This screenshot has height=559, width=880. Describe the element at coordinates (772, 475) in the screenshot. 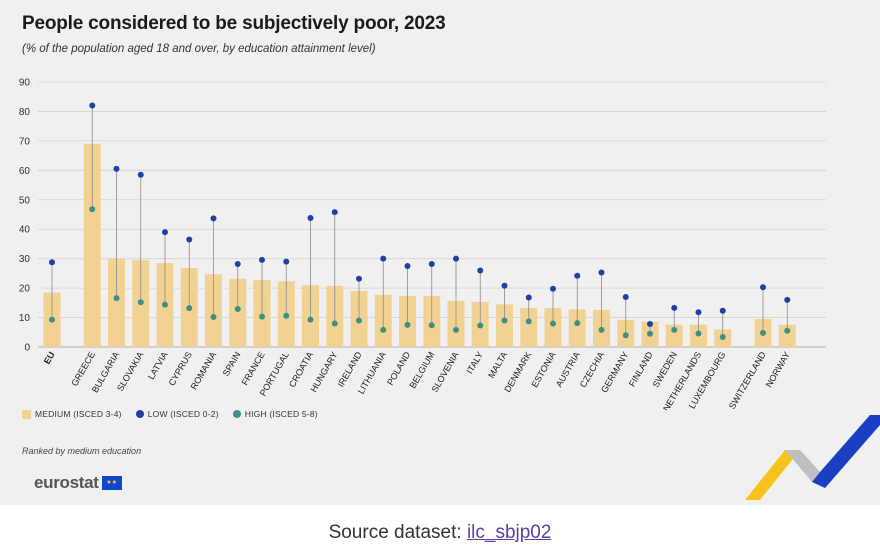

I see `chevron-yellow` at that location.